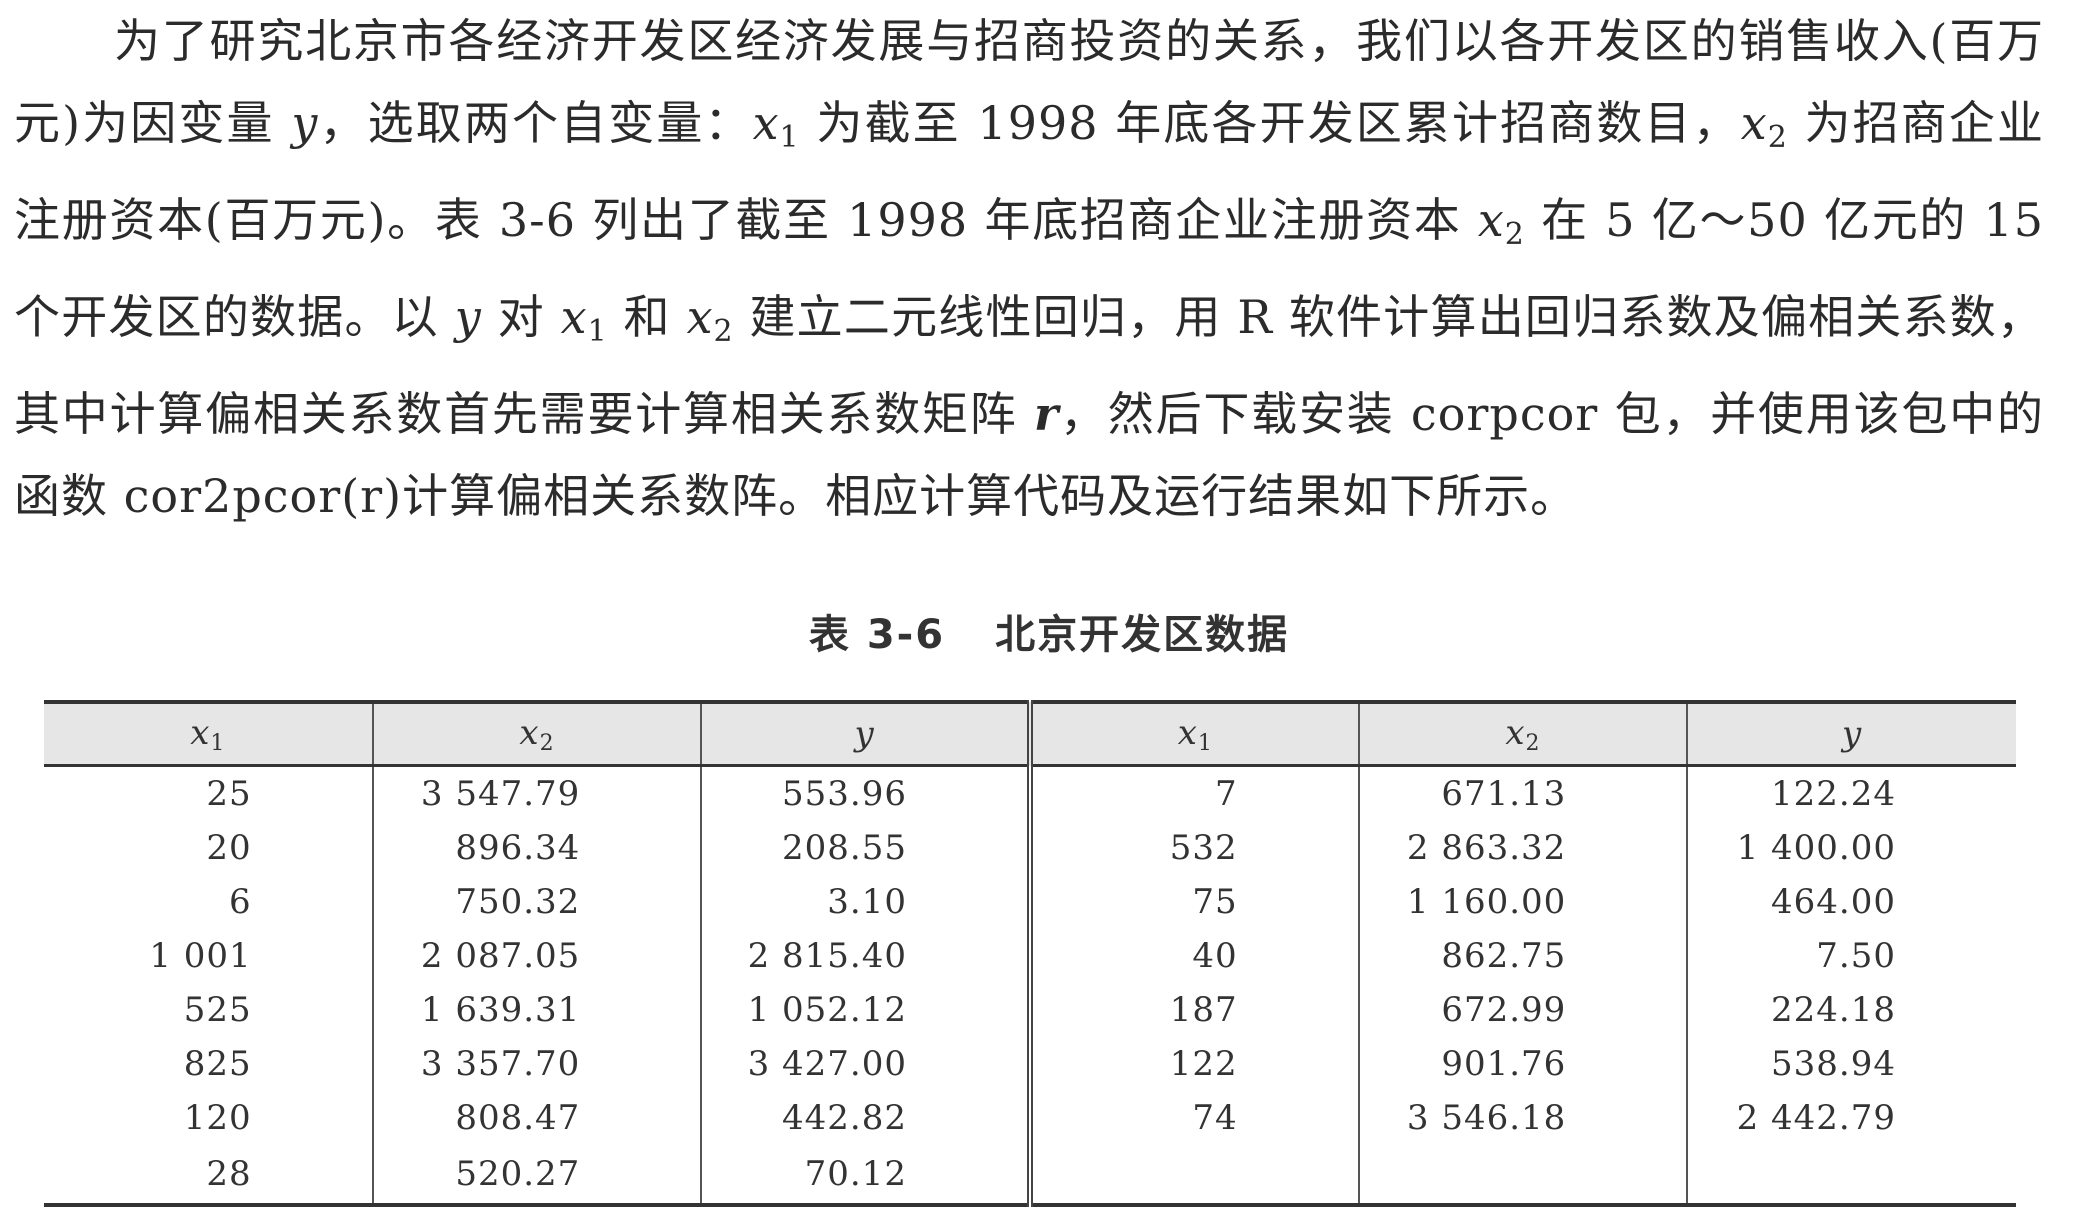 Image resolution: width=2098 pixels, height=1214 pixels. What do you see at coordinates (1851, 848) in the screenshot?
I see `table-cell: 1 400.00` at bounding box center [1851, 848].